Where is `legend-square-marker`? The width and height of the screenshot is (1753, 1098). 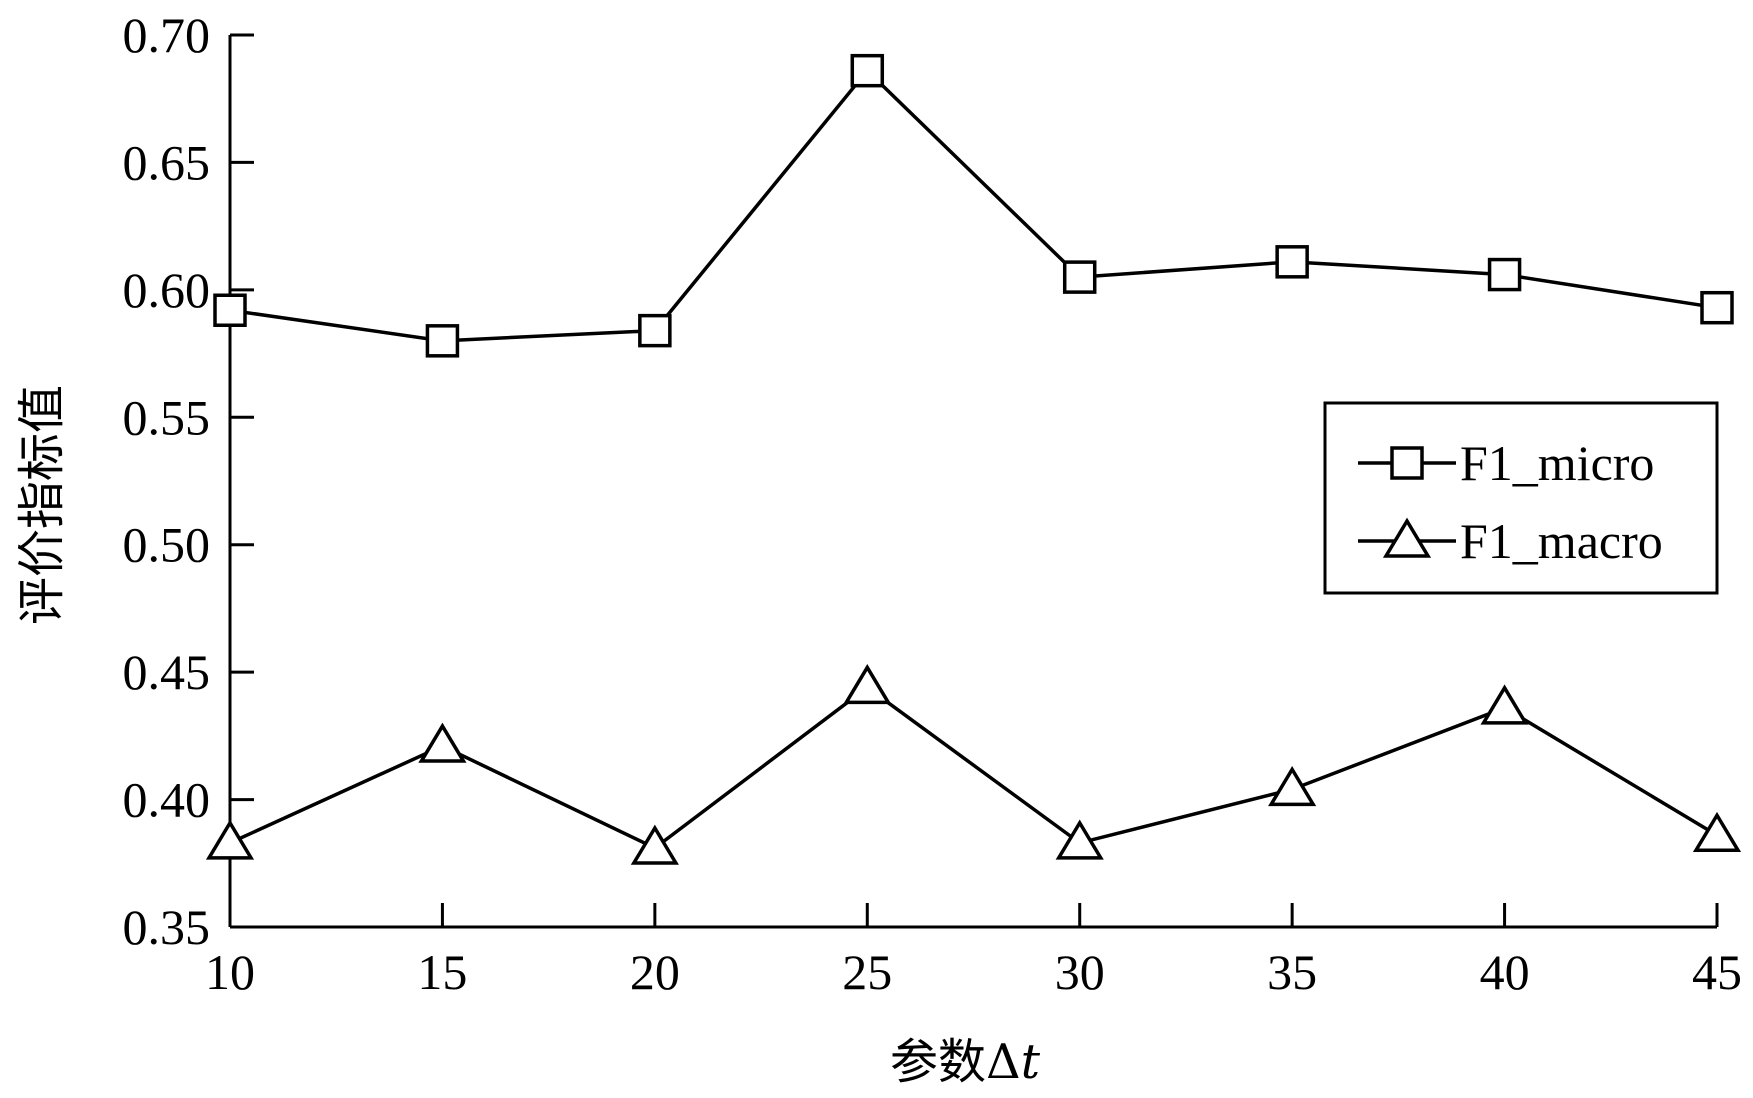
legend-square-marker is located at coordinates (1407, 463).